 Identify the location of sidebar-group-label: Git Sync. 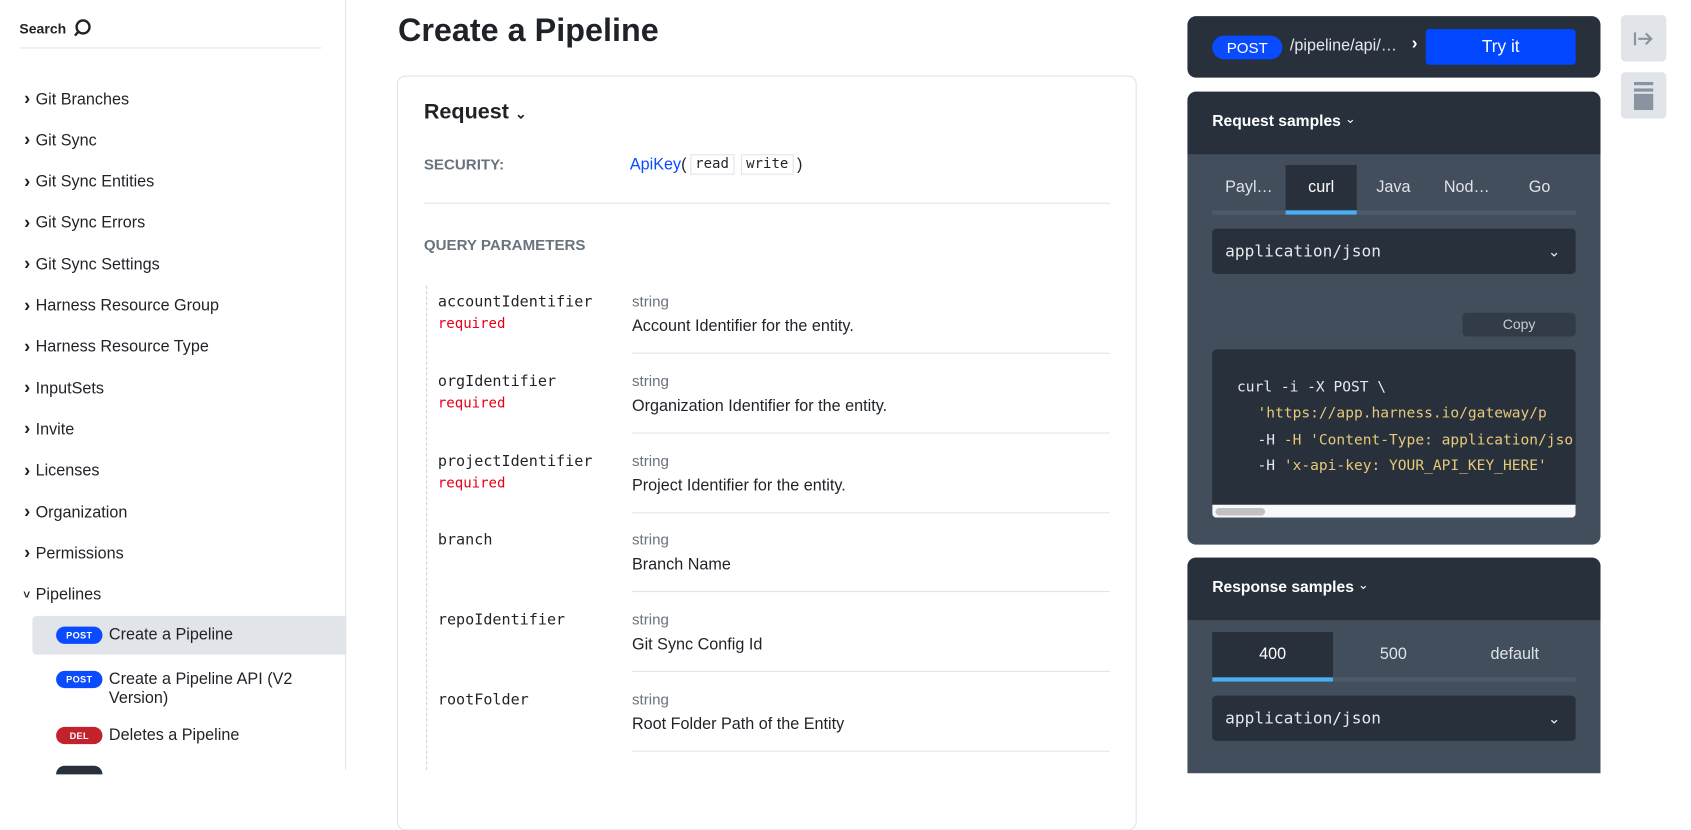
(66, 140).